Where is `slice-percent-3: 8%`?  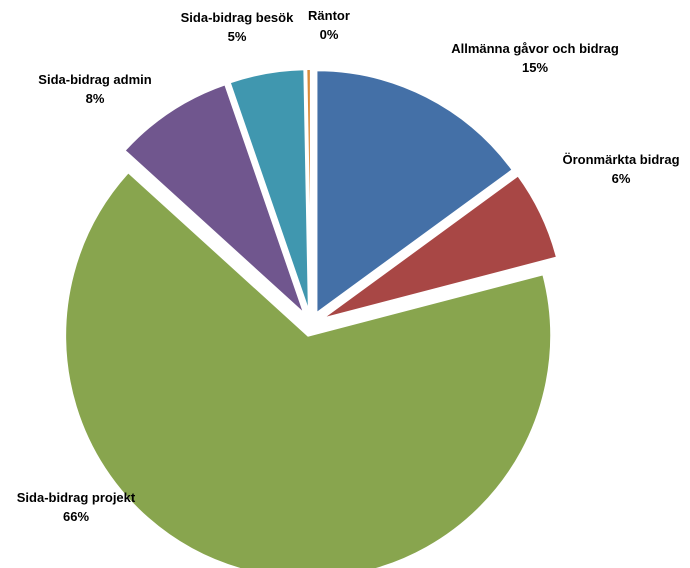 slice-percent-3: 8% is located at coordinates (95, 98).